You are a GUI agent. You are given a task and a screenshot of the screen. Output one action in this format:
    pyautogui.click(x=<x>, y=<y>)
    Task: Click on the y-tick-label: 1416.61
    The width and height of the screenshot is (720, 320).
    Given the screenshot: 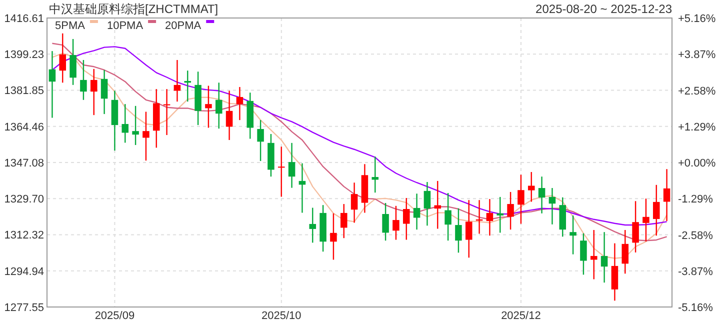 What is the action you would take?
    pyautogui.click(x=24, y=19)
    